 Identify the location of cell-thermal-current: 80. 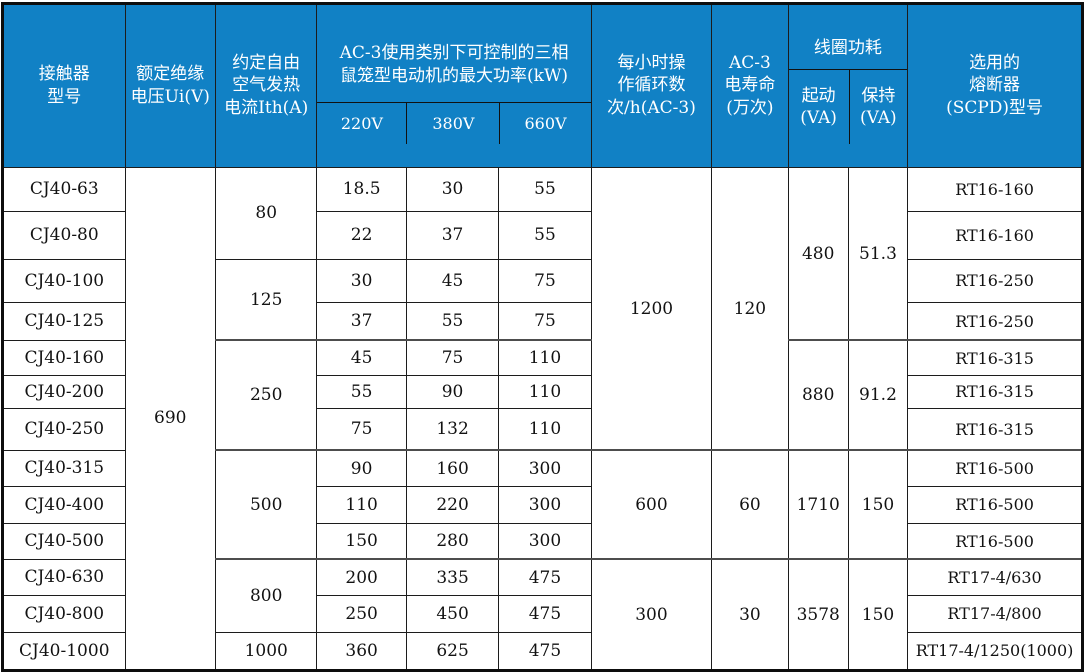
(266, 213).